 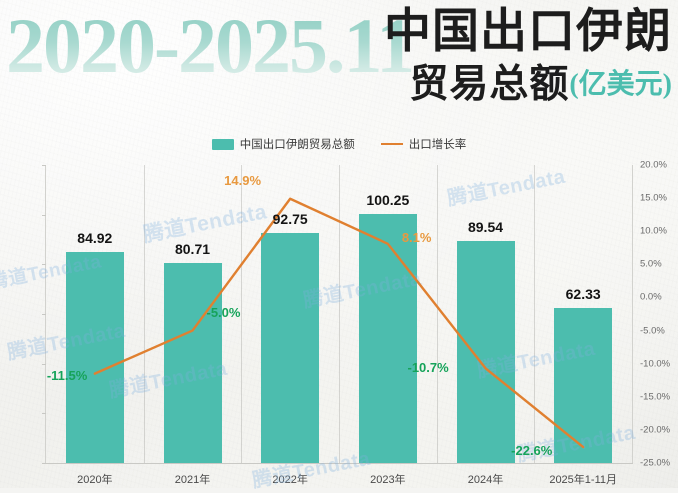 I want to click on y-axis-right-tick-label: -10.0%, so click(x=655, y=364).